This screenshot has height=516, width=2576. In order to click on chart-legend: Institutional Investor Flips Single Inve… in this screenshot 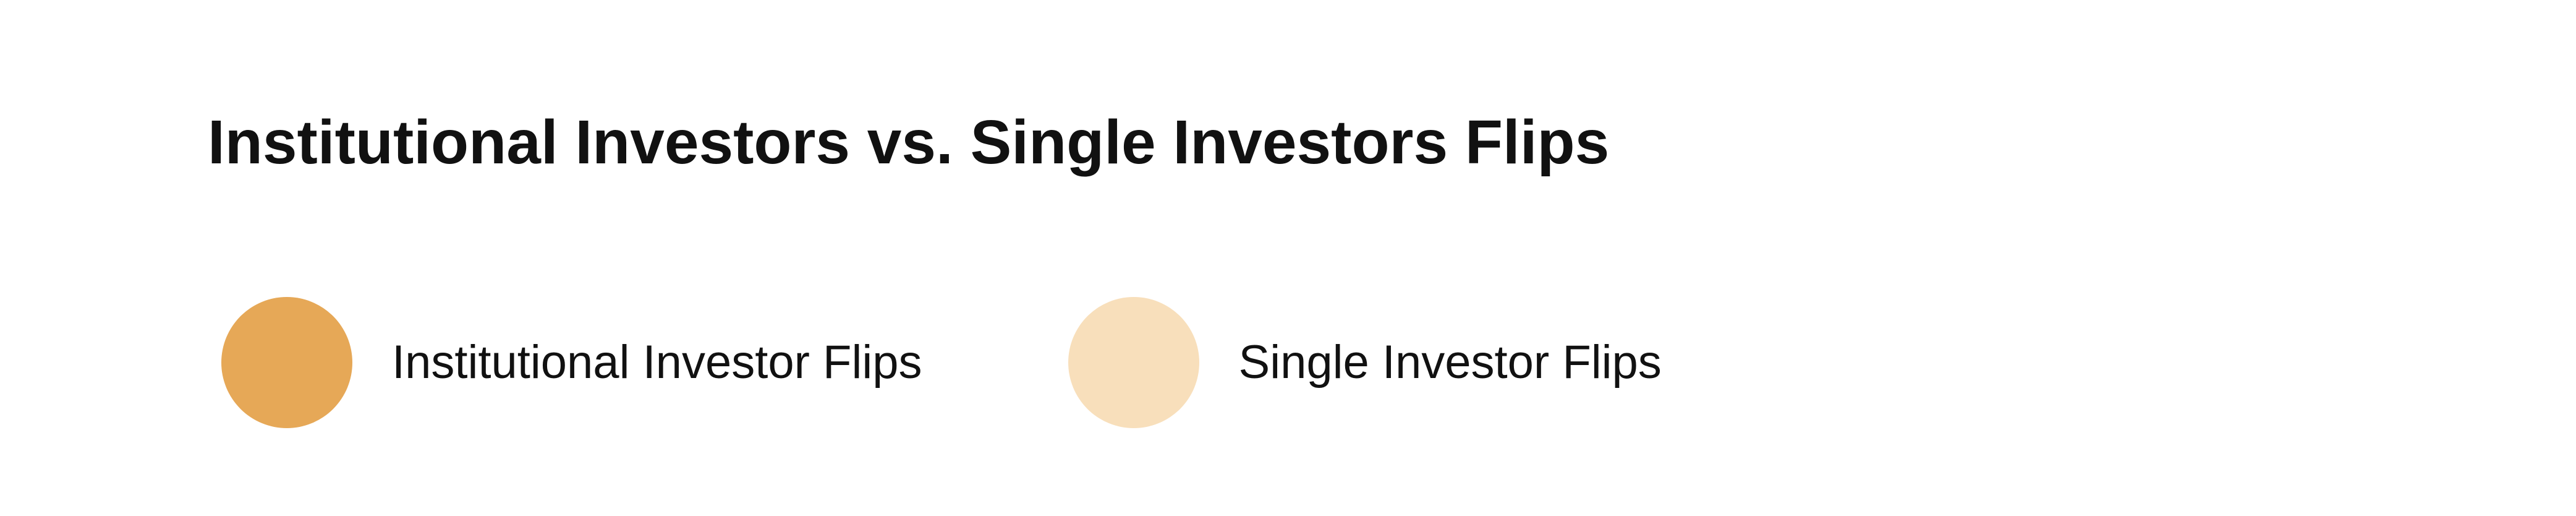, I will do `click(941, 362)`.